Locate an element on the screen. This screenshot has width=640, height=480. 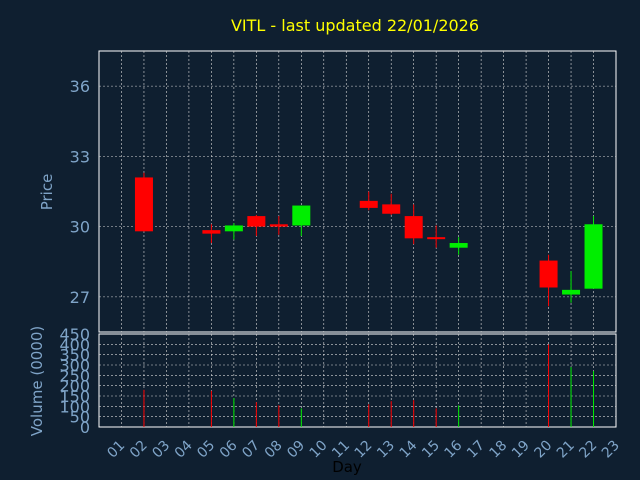
x-axis-label: Day is located at coordinates (347, 467).